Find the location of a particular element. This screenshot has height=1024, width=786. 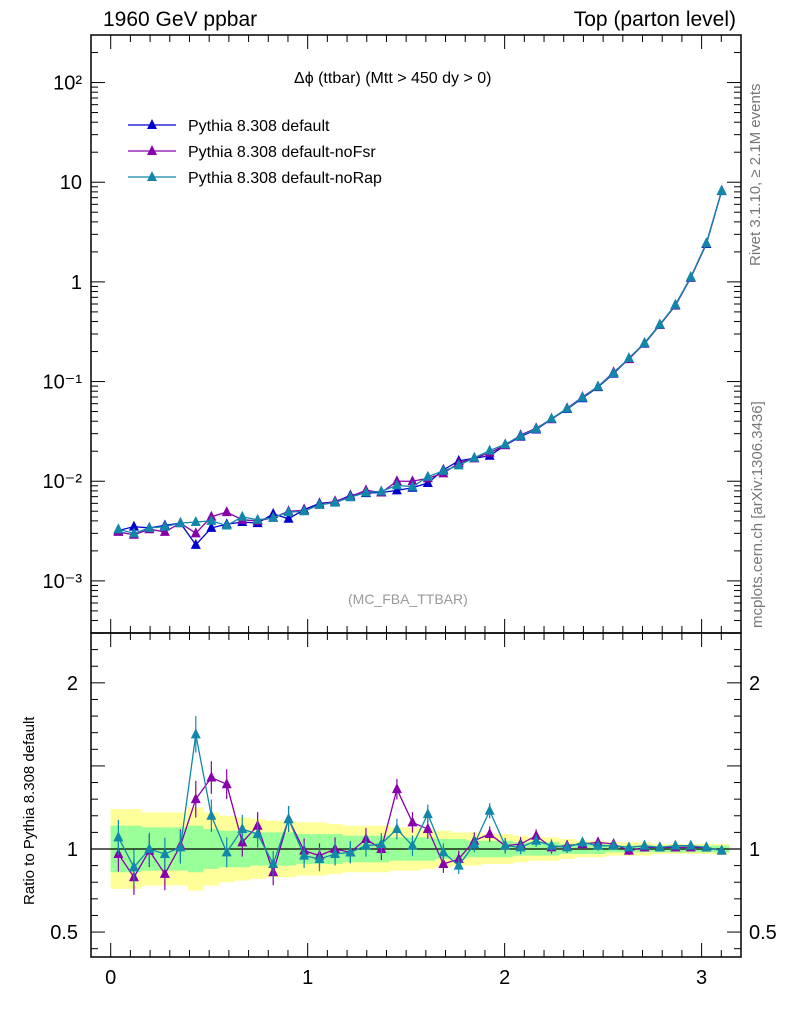

main-y-tick-label: 10 is located at coordinates (71, 183).